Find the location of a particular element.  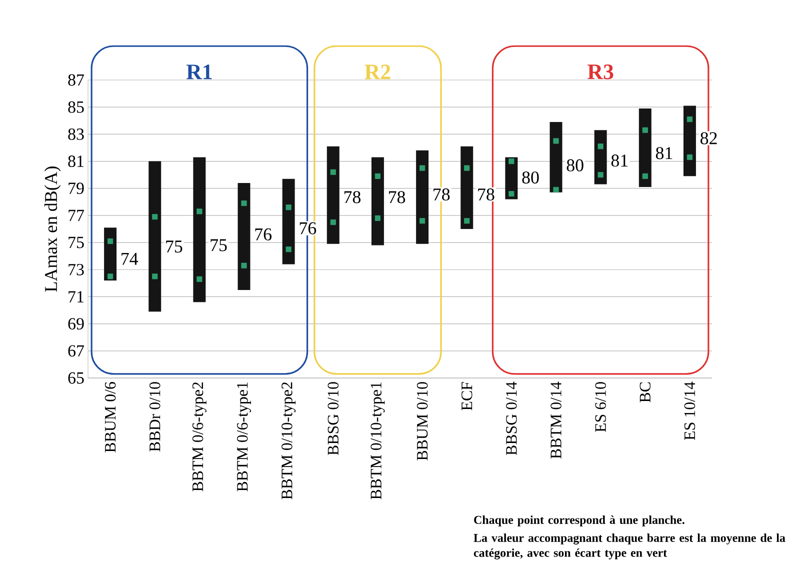

x-tick-label: BBSG 0/14 is located at coordinates (511, 419).